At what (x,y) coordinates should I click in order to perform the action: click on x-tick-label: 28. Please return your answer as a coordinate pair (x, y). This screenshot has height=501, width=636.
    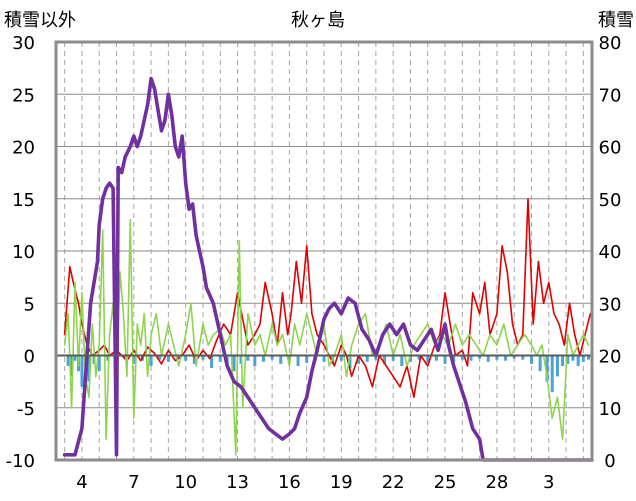
    Looking at the image, I should click on (496, 482).